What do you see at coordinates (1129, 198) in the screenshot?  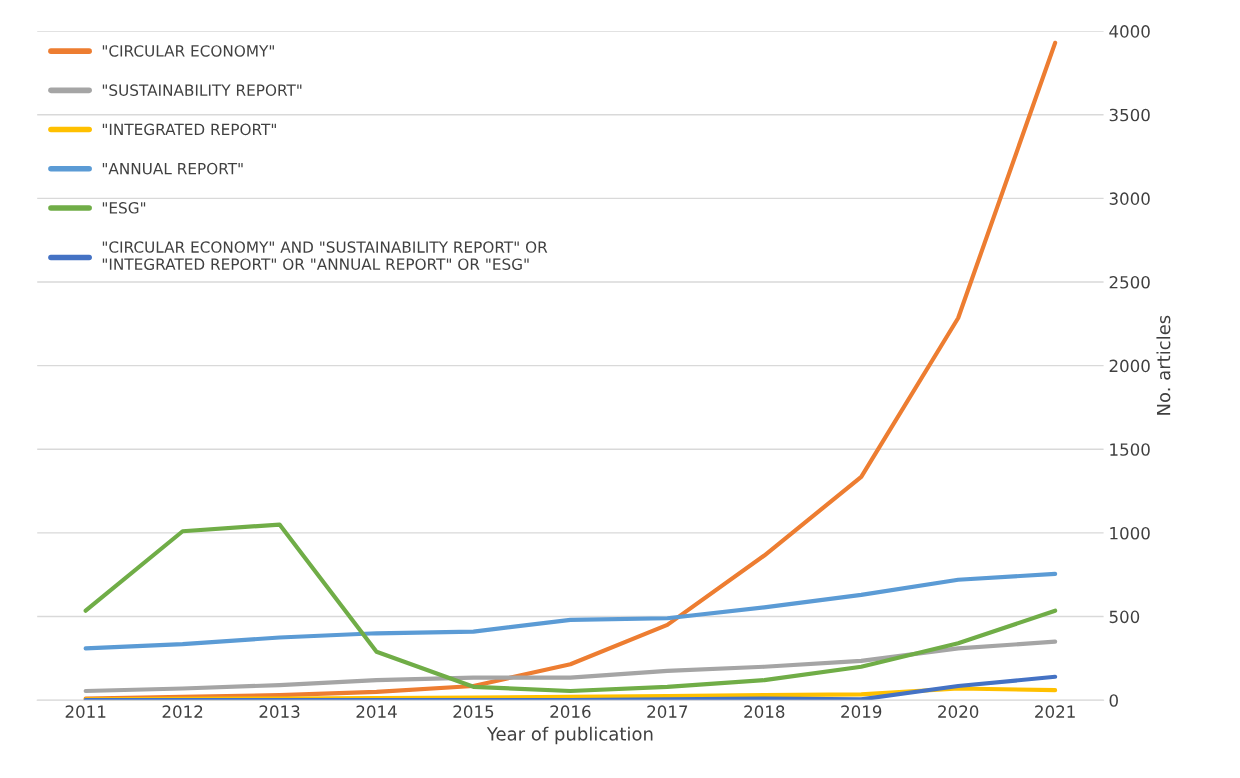 I see `y-tick-label: 3000` at bounding box center [1129, 198].